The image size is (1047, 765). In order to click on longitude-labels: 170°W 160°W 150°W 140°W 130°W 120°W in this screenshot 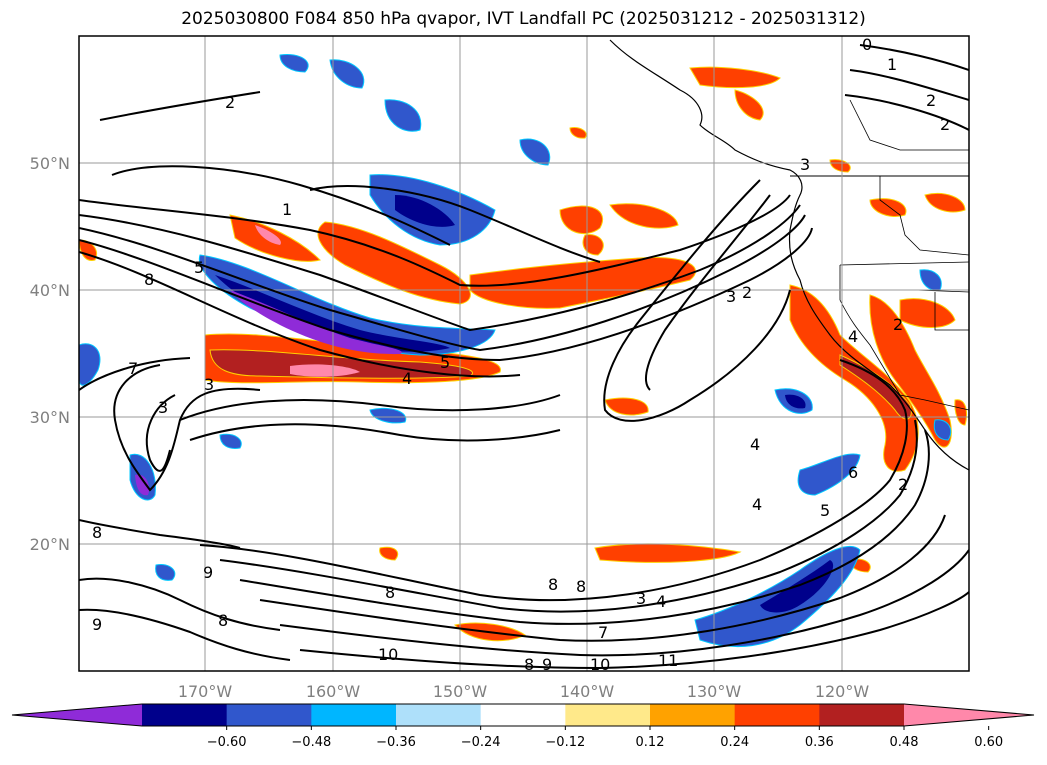, I will do `click(524, 691)`.